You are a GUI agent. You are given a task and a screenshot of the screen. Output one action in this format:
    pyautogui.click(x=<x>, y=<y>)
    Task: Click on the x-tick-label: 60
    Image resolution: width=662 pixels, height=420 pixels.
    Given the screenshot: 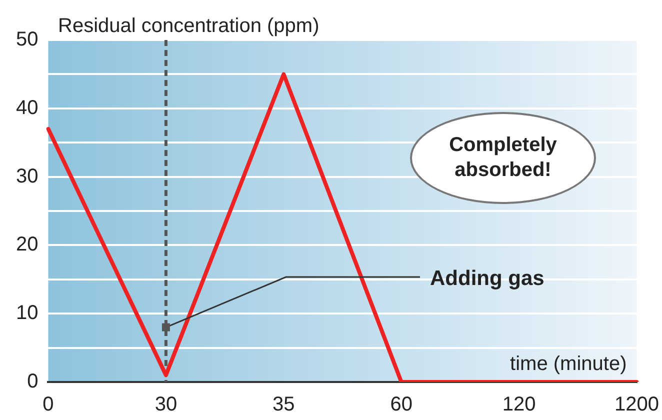 What is the action you would take?
    pyautogui.click(x=401, y=405)
    